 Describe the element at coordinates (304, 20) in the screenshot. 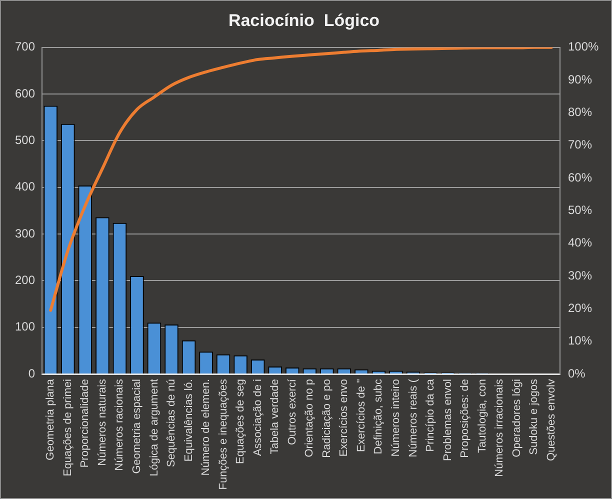

I see `chart-title: Raciocínio Lógico` at that location.